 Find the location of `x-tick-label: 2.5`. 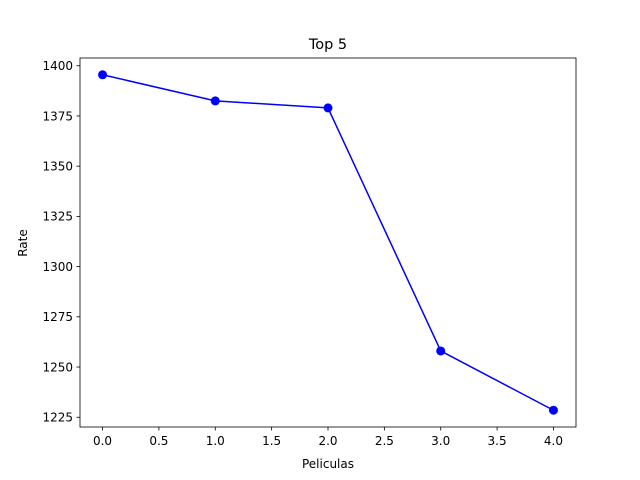

x-tick-label: 2.5 is located at coordinates (384, 441).